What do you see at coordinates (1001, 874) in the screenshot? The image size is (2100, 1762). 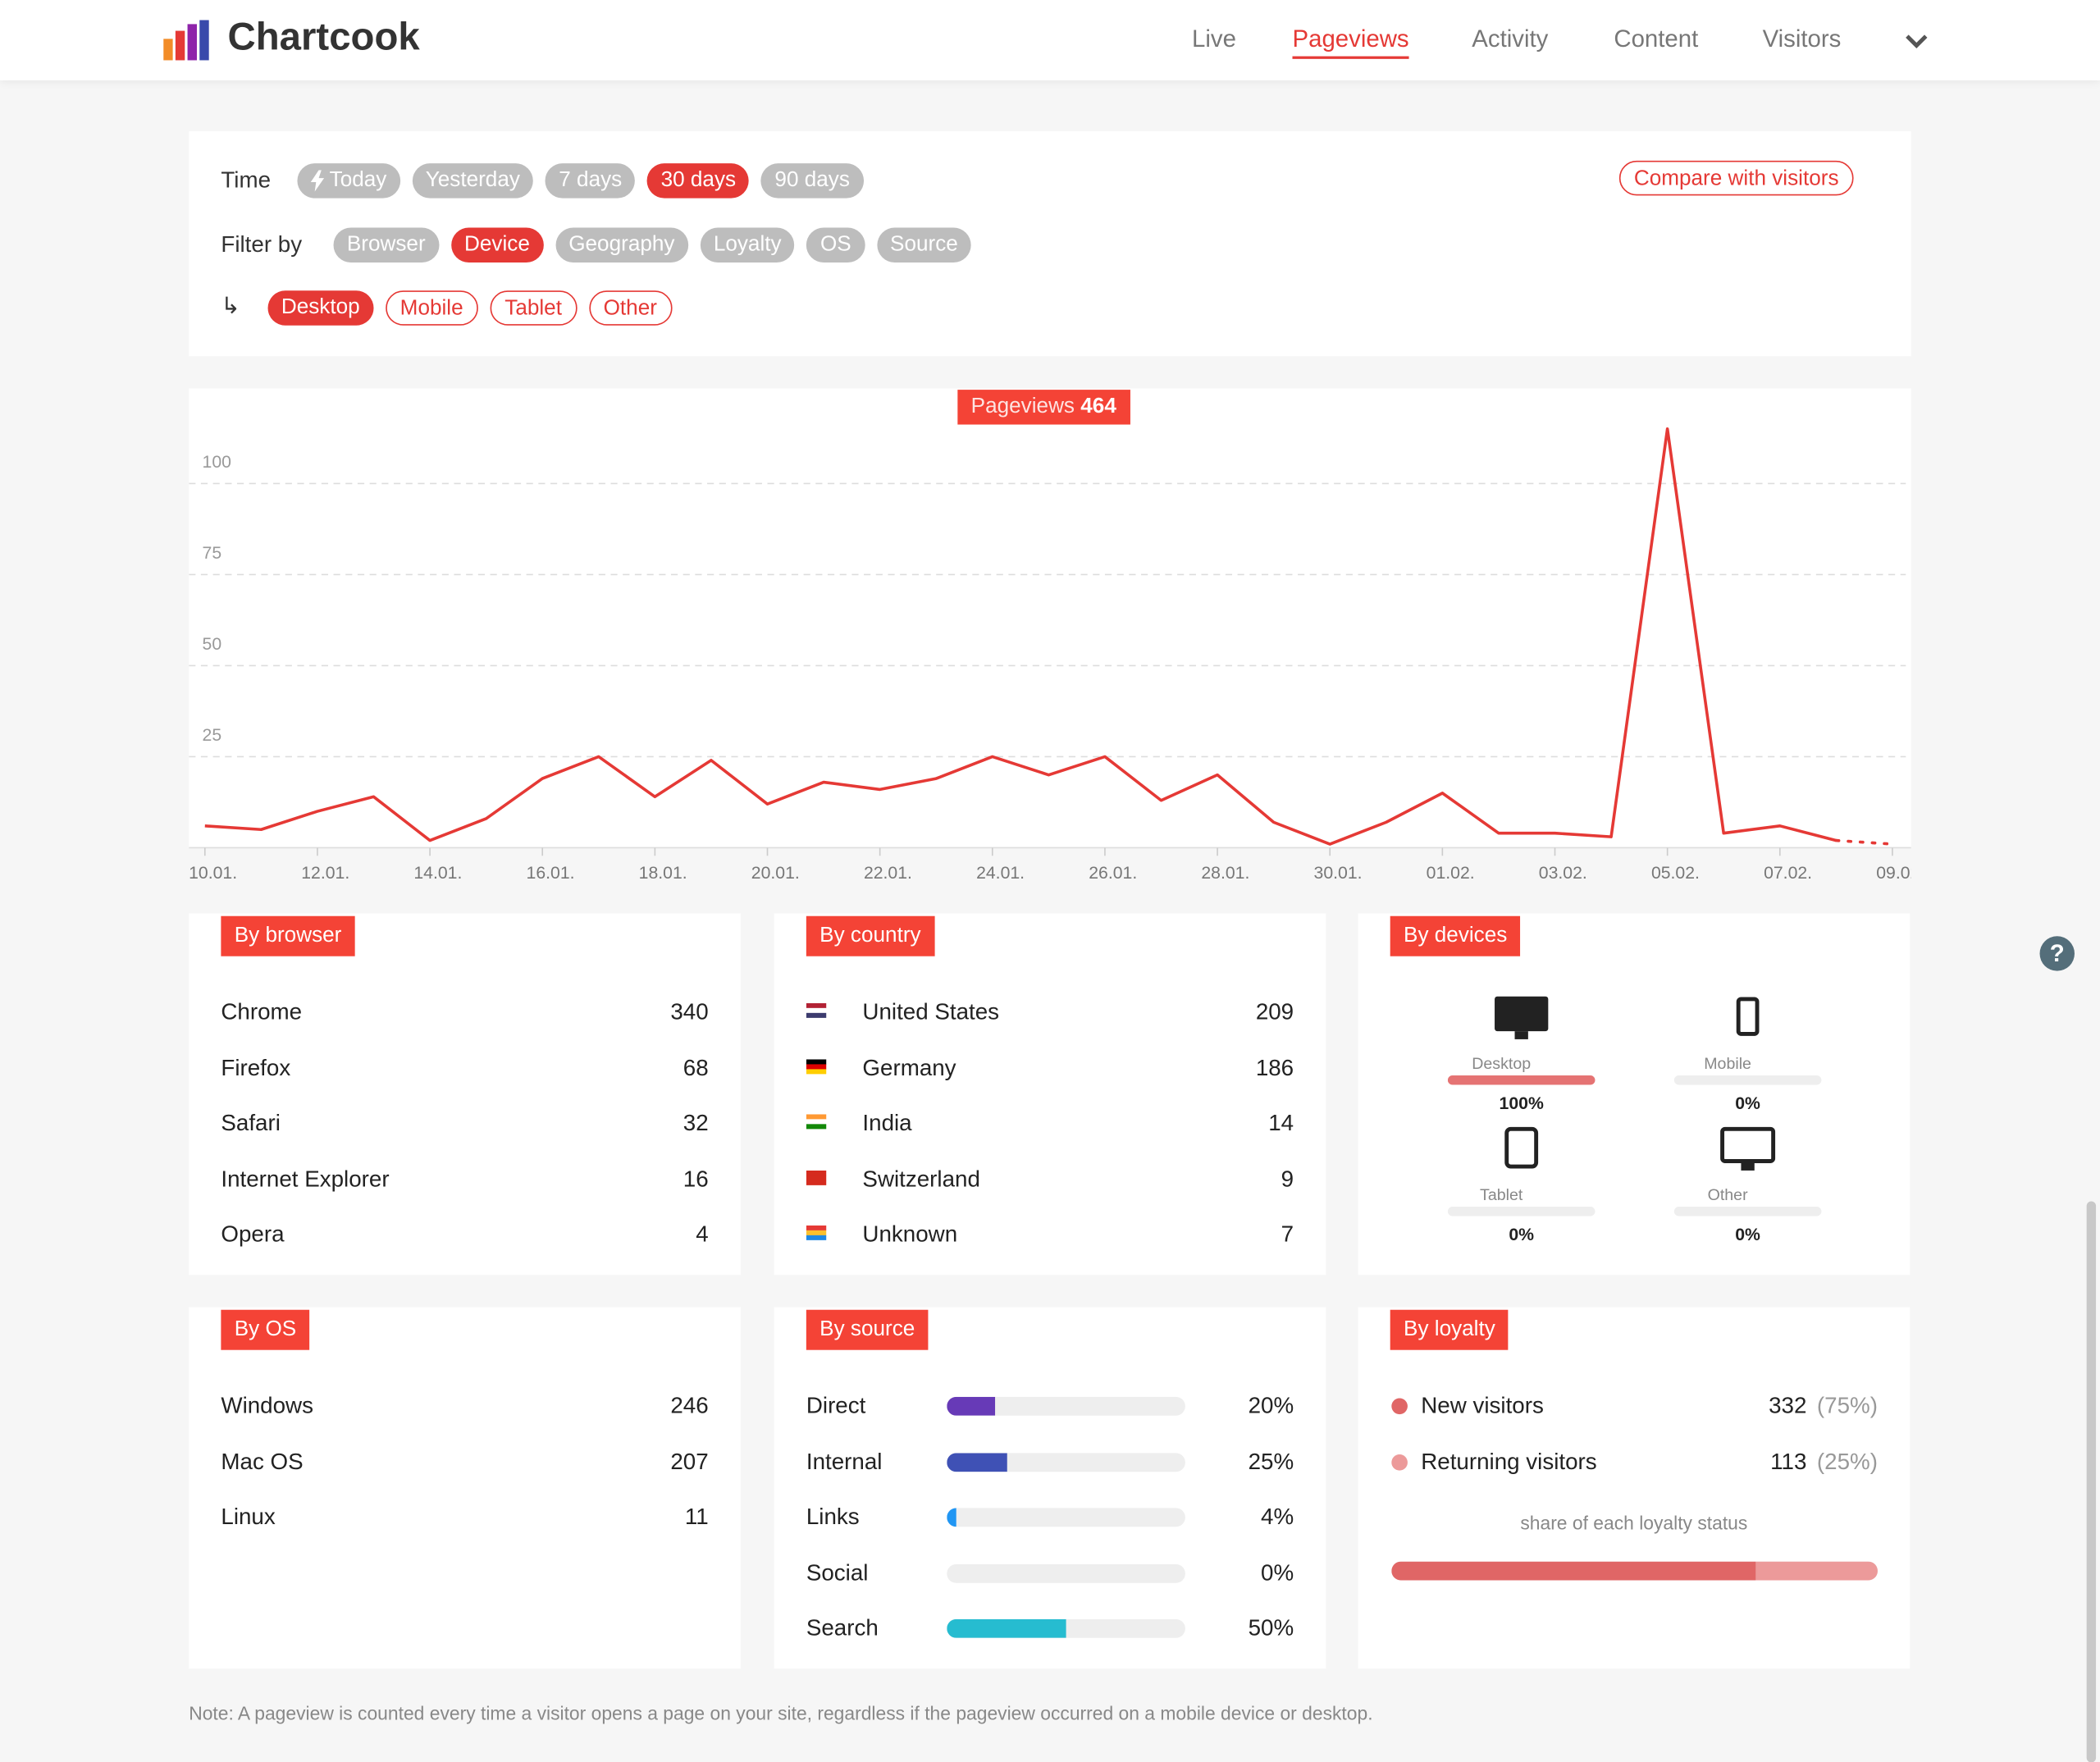 I see `x-tick-label: 24.01.` at bounding box center [1001, 874].